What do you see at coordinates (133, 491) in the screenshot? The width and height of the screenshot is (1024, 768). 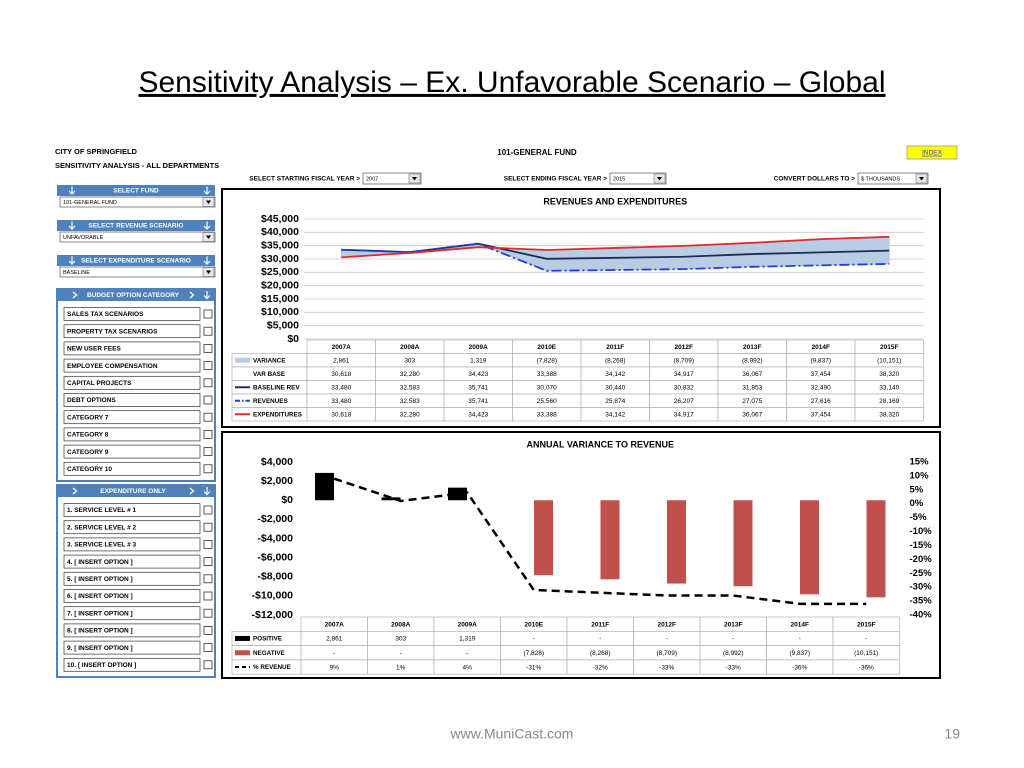 I see `group-header-label: EXPENDITURE ONLY` at bounding box center [133, 491].